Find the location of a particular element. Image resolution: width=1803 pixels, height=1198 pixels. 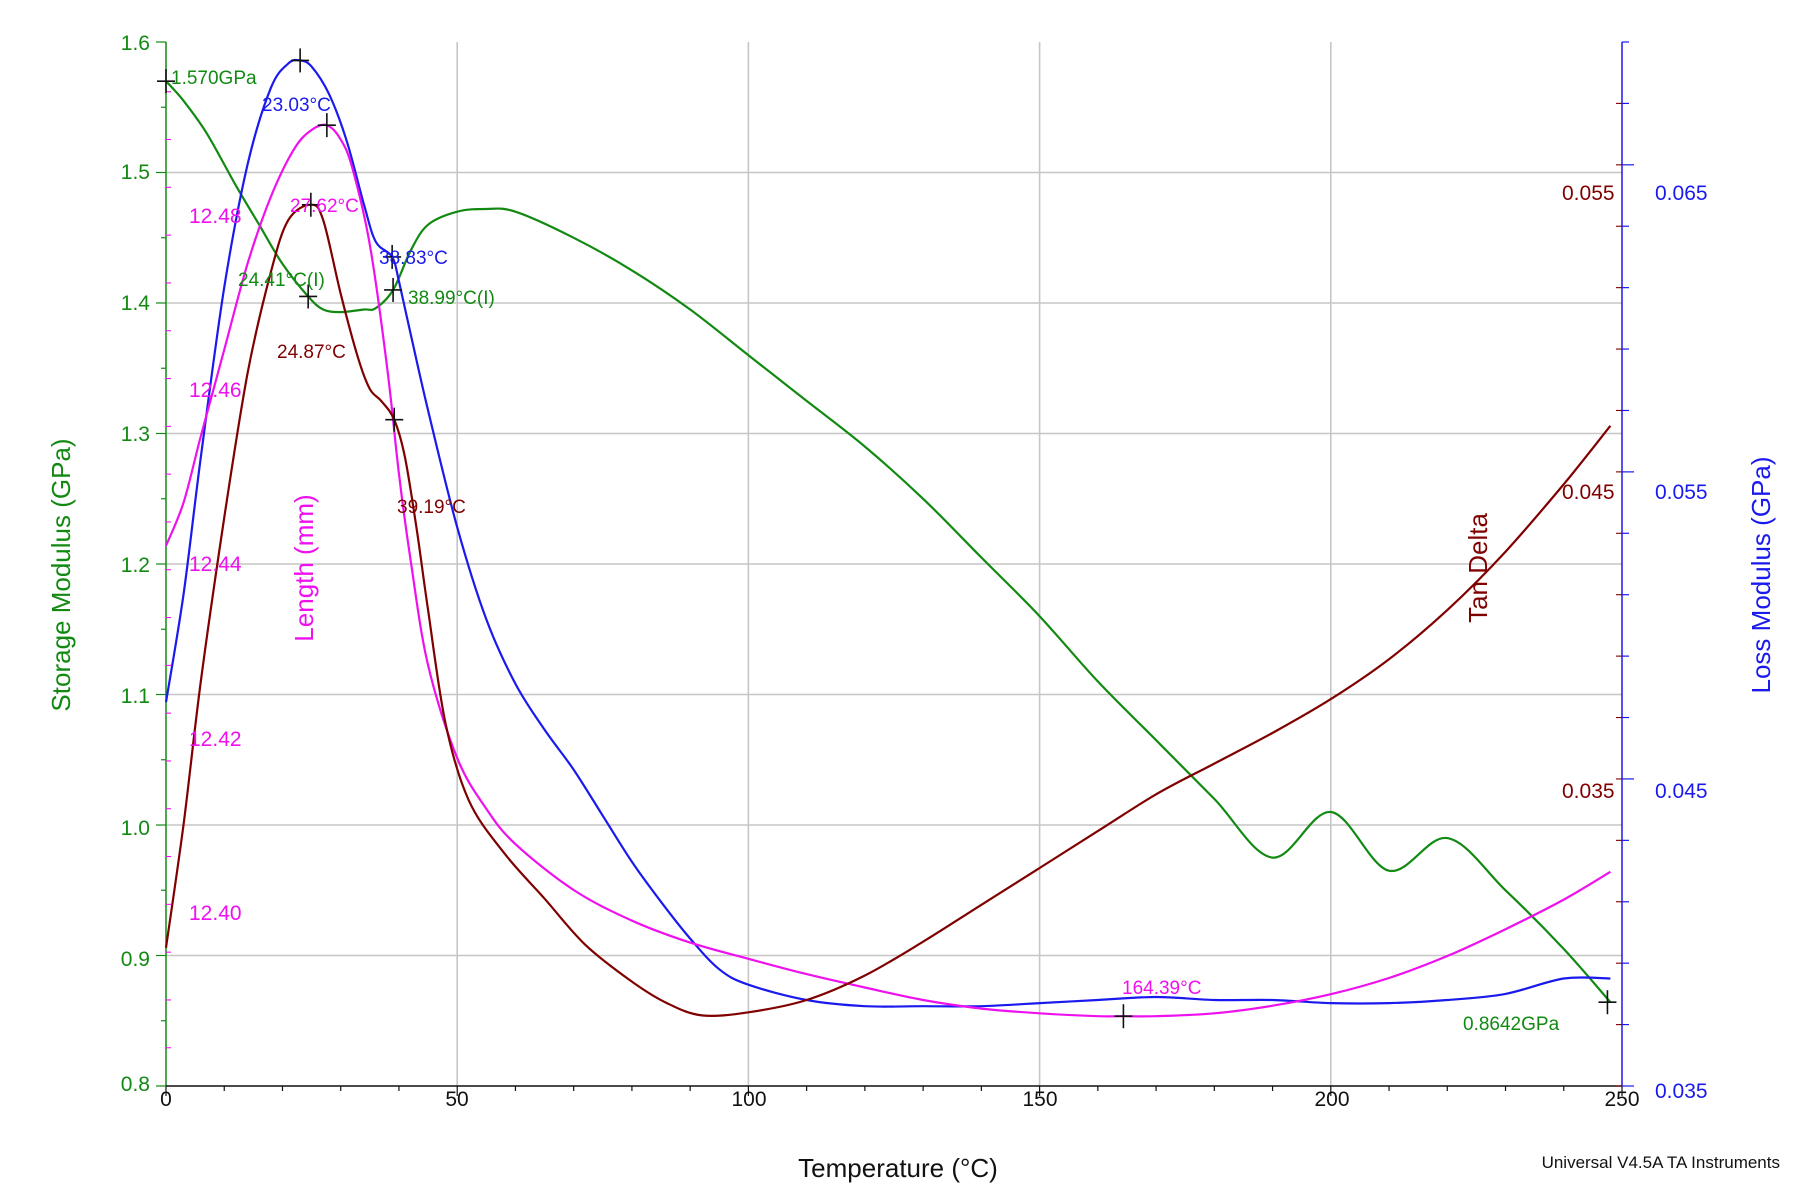

x-tick-label: 250 is located at coordinates (1621, 1099).